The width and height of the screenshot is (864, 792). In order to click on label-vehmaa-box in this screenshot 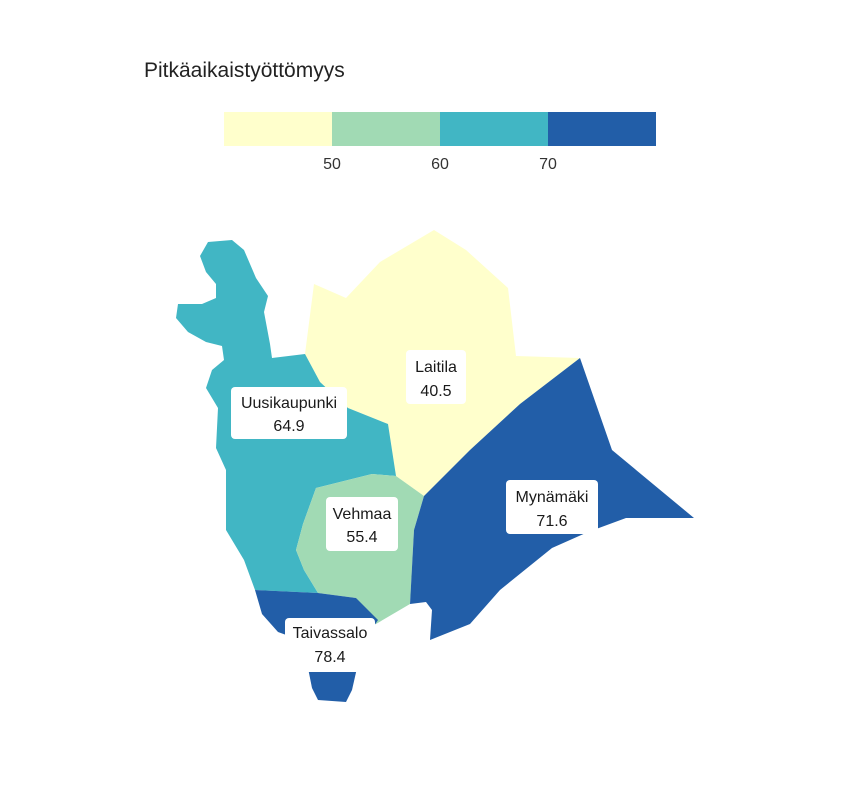, I will do `click(362, 524)`.